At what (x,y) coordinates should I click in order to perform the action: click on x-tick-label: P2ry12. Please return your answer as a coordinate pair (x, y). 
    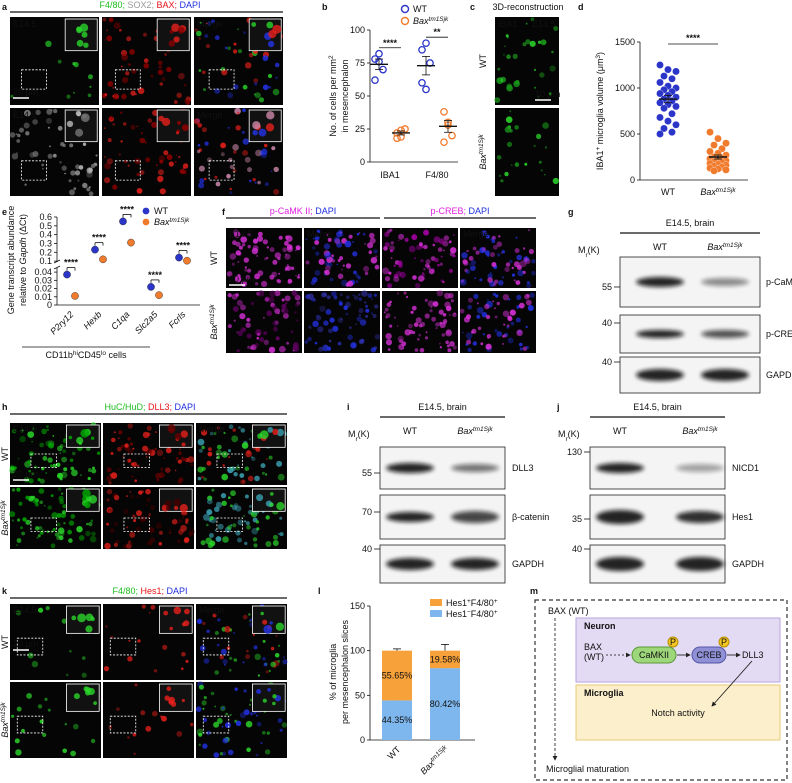
    Looking at the image, I should click on (61, 322).